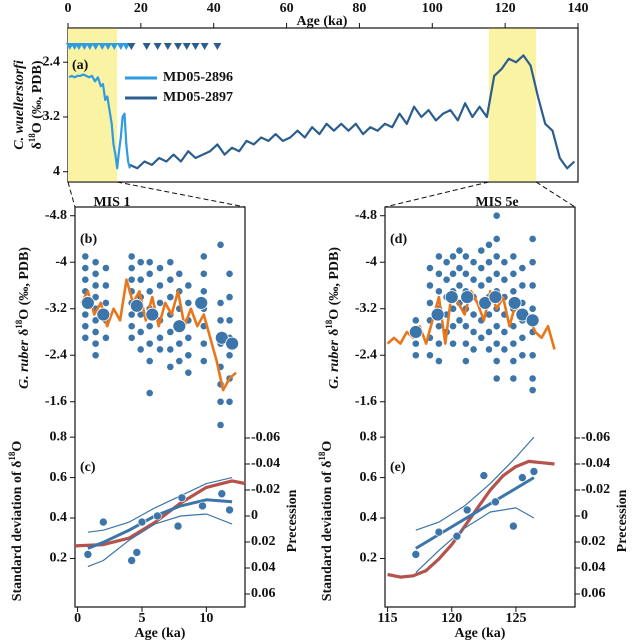  I want to click on y2-tick-label: 0.02, so click(263, 541).